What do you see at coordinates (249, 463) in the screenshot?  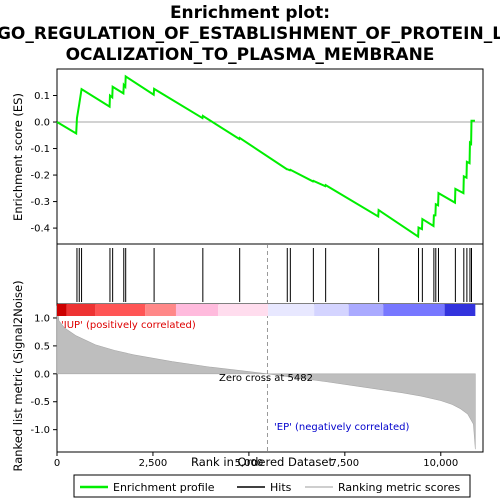 I see `x-tick-label: 5,000` at bounding box center [249, 463].